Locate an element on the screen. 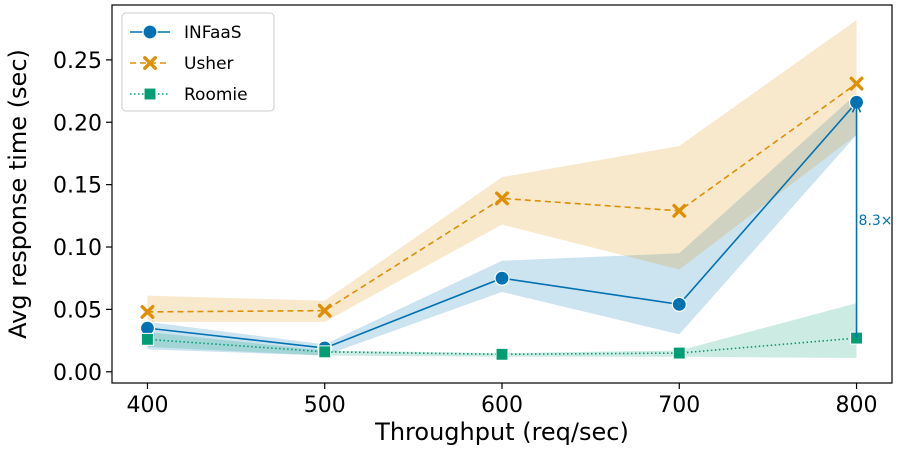  x-axis-ticks: 400 500 600 700 800 is located at coordinates (502, 400).